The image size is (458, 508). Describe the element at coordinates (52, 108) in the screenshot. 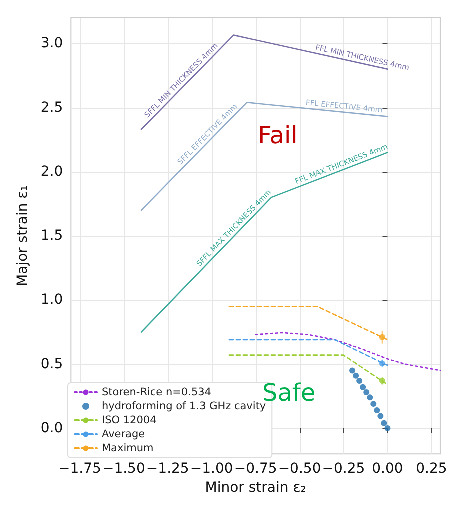

I see `y-tick-label: 2.5` at that location.